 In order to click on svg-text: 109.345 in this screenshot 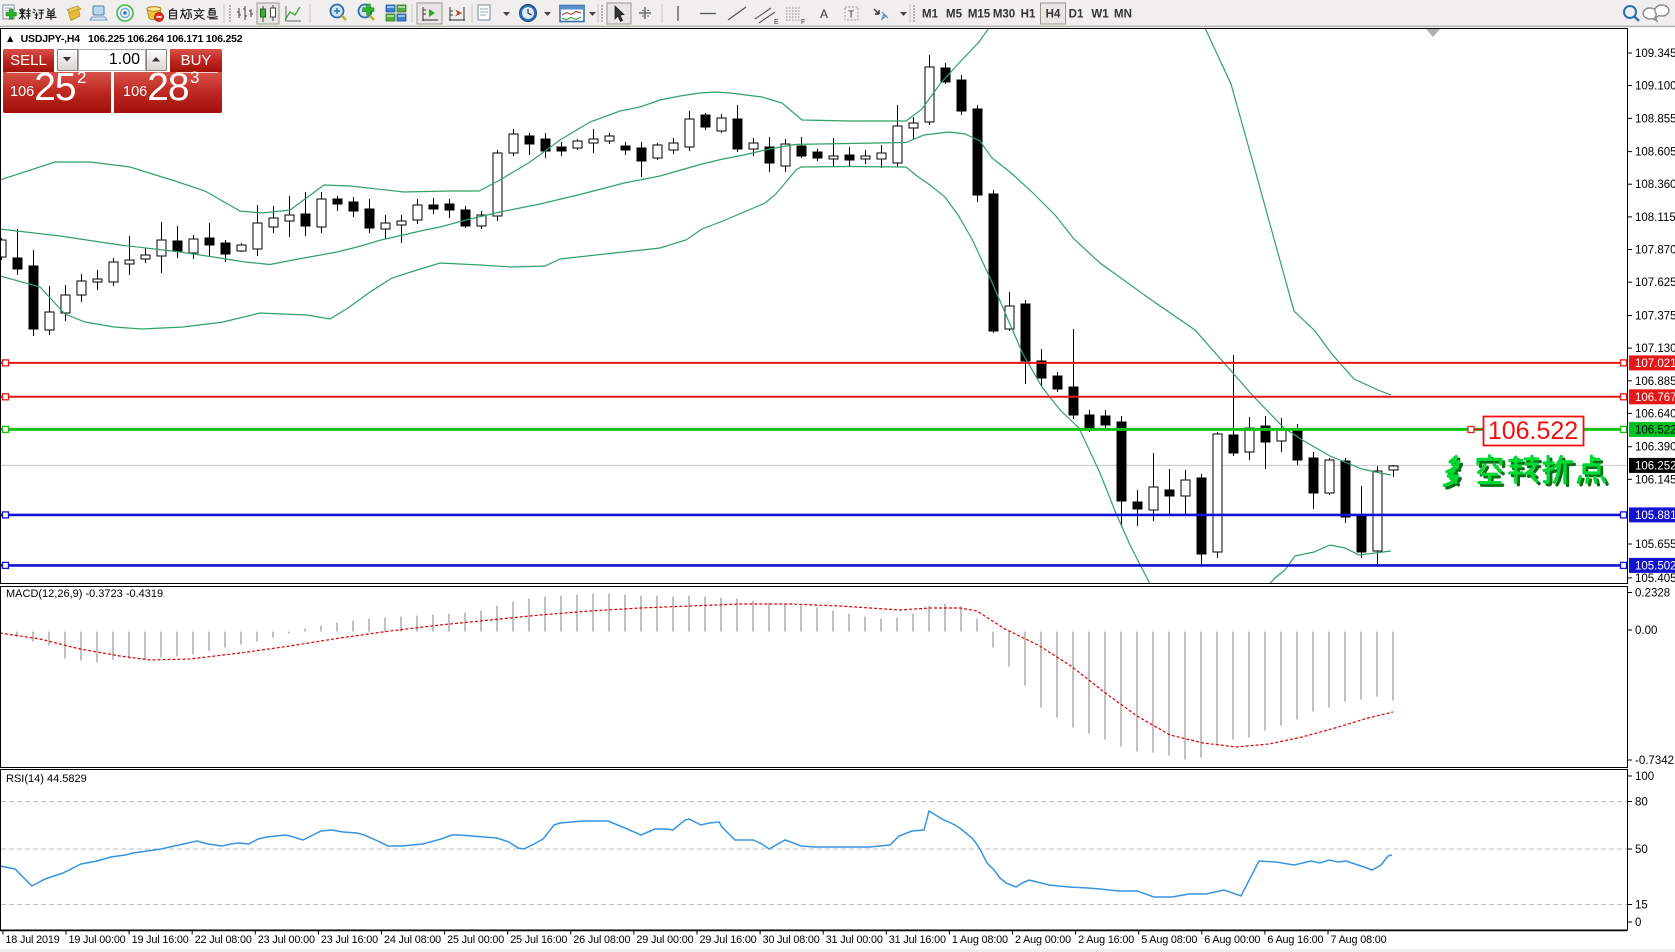, I will do `click(1655, 54)`.